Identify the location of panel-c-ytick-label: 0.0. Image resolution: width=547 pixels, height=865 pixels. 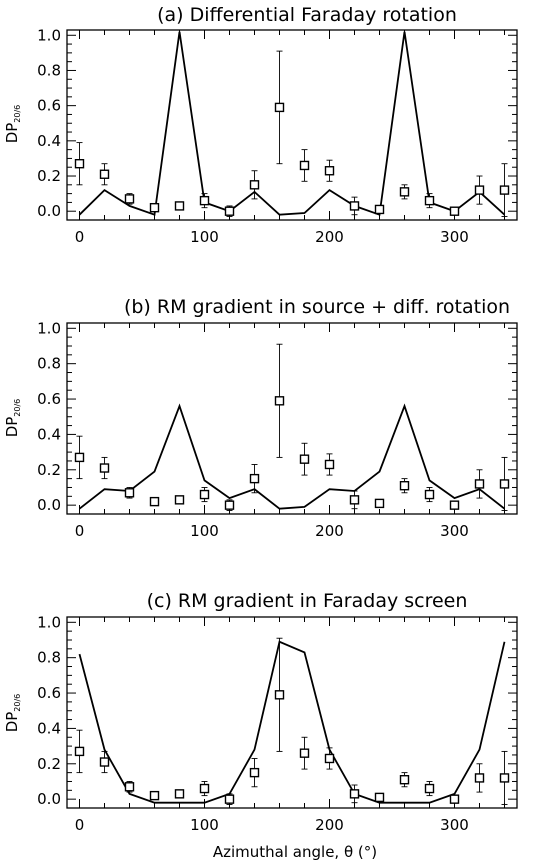
(49, 799).